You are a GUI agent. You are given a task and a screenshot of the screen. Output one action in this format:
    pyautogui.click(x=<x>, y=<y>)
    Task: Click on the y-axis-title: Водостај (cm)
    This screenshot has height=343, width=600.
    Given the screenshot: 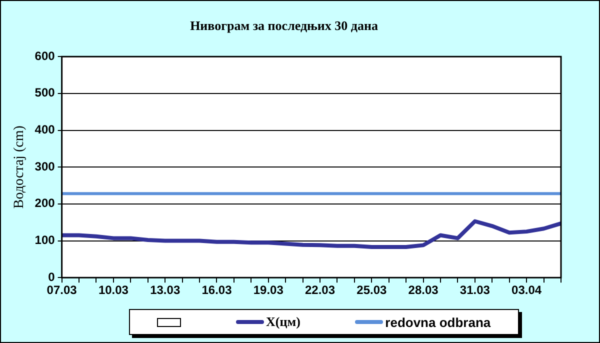 What is the action you would take?
    pyautogui.click(x=20, y=167)
    